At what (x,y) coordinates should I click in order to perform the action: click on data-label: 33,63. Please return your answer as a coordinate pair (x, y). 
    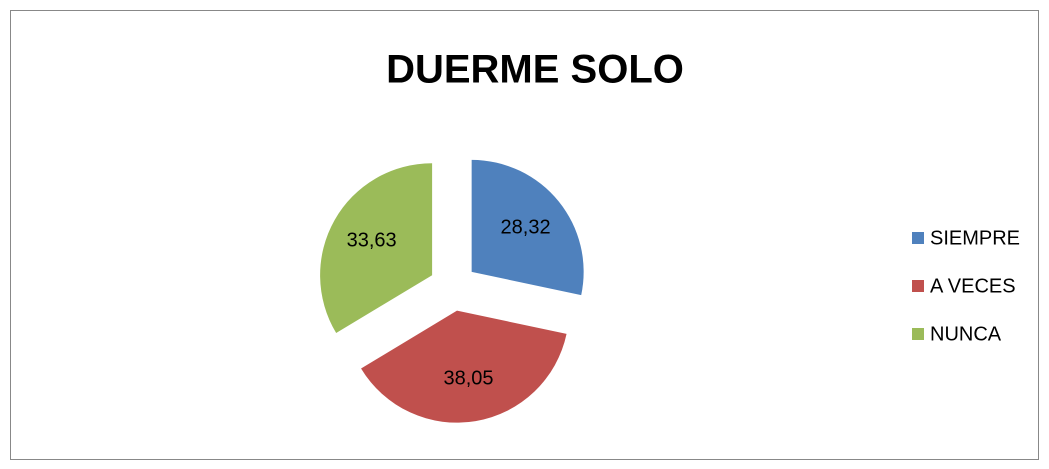
    Looking at the image, I should click on (372, 240).